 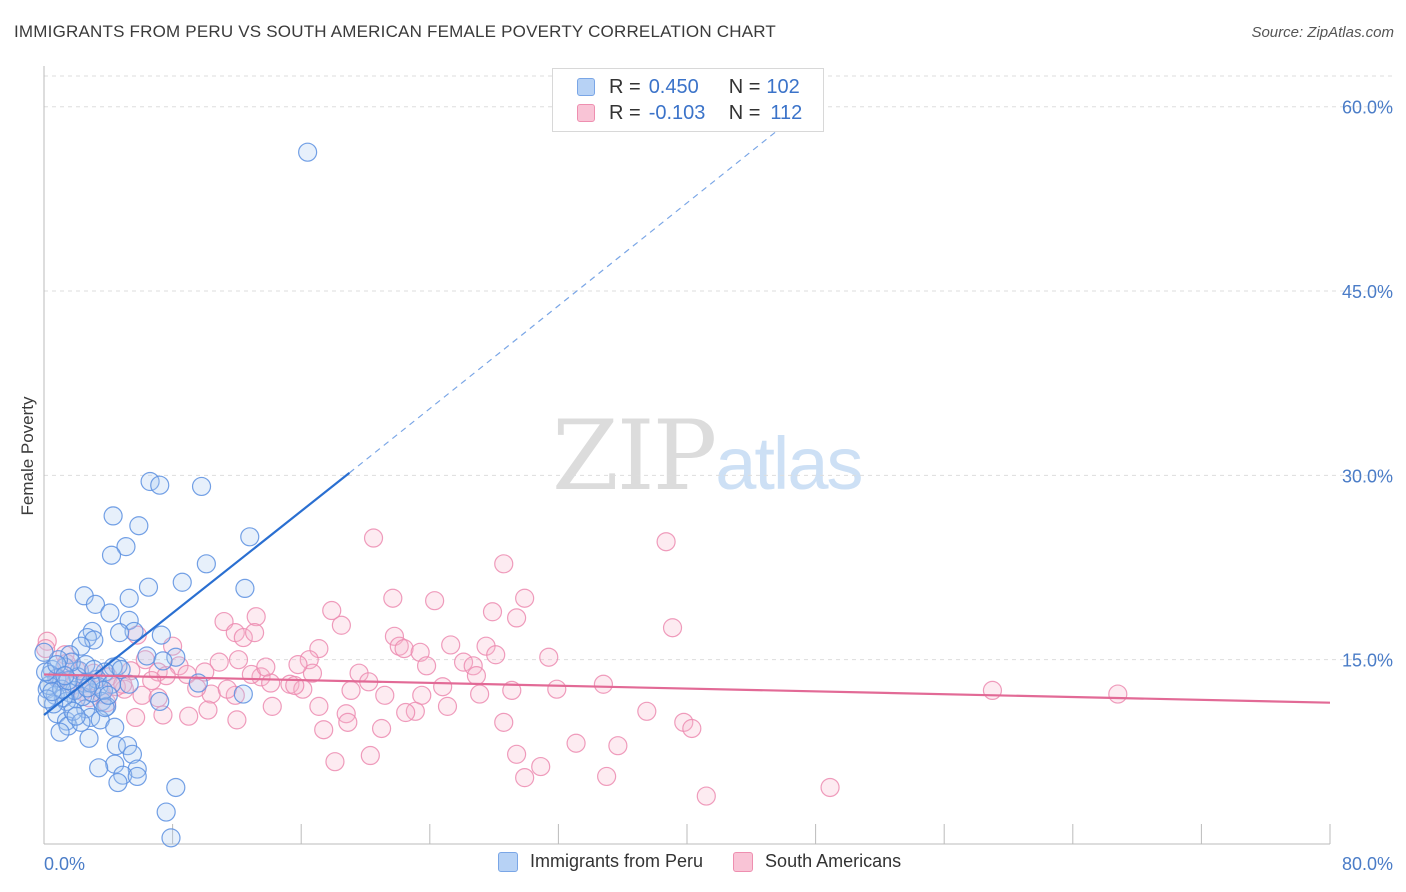 What do you see at coordinates (833, 861) in the screenshot?
I see `series-label-south-americans: South Americans` at bounding box center [833, 861].